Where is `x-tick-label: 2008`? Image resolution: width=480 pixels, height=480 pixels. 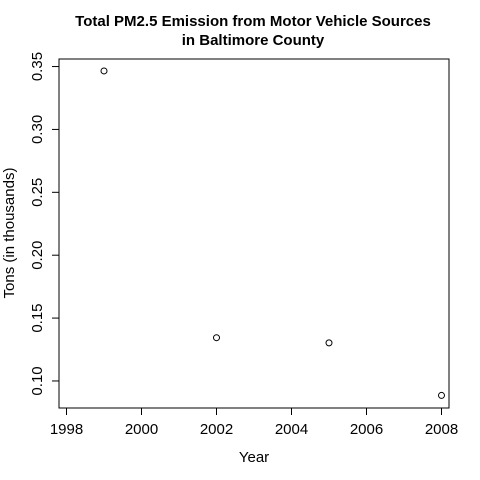
x-tick-label: 2008 is located at coordinates (441, 429).